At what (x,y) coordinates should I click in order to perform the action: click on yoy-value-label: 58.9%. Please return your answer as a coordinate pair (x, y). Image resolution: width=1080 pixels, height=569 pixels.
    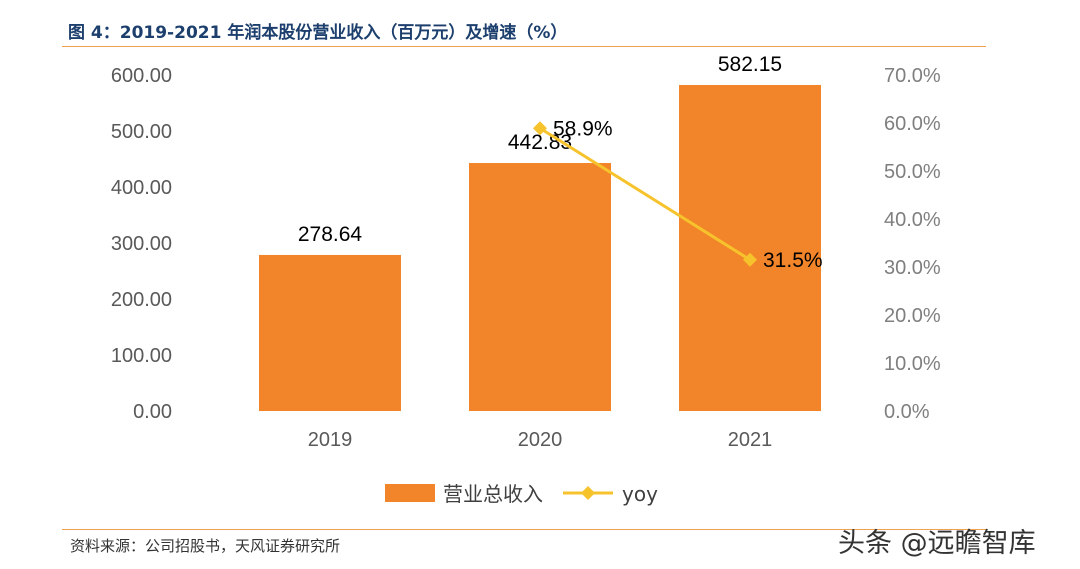
    Looking at the image, I should click on (583, 128).